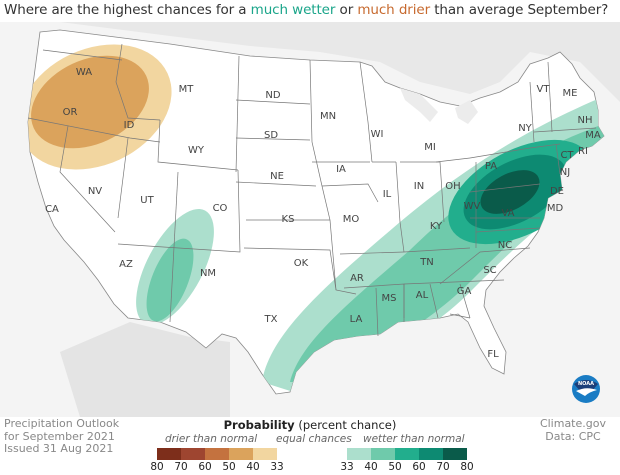  I want to click on legend-title: Probability (percent chance), so click(310, 425).